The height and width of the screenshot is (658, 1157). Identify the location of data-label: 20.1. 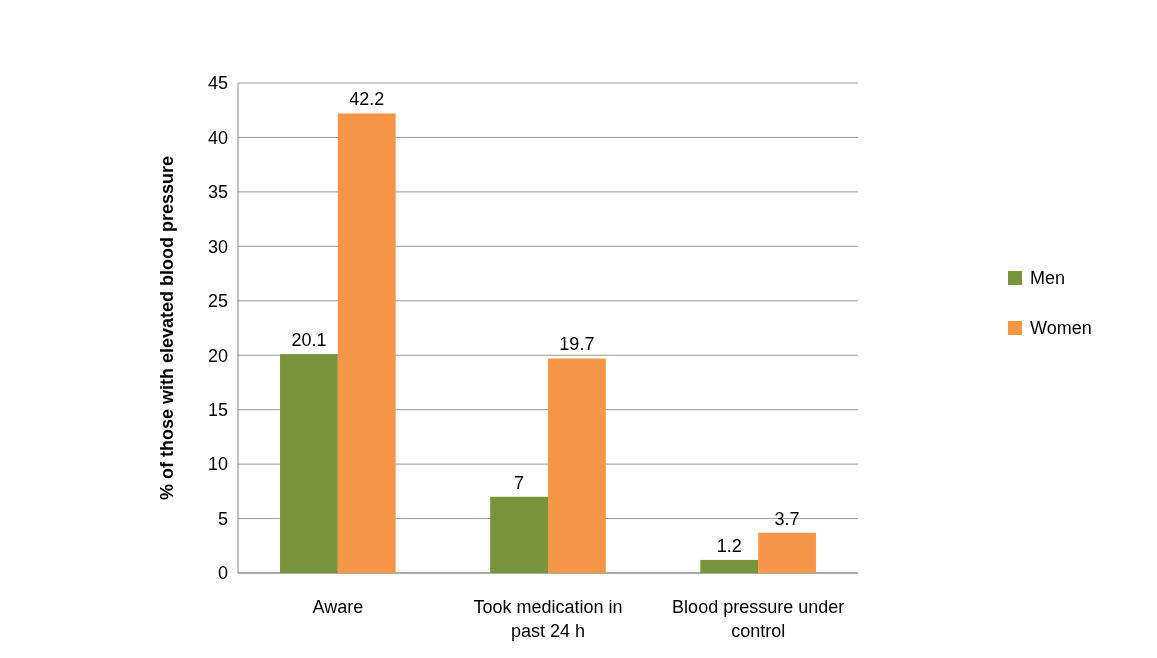
(309, 340).